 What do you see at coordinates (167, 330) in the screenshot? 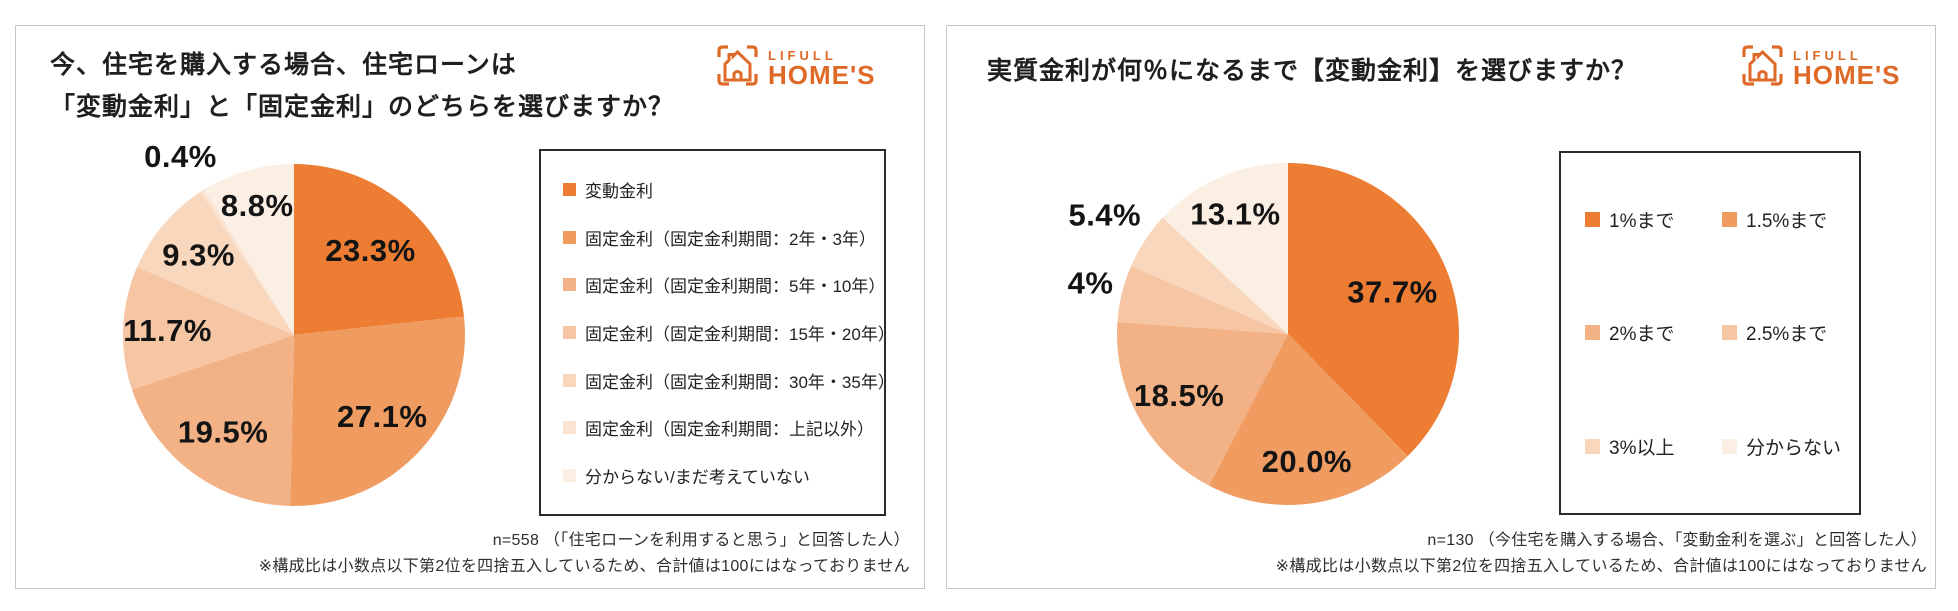
I see `pie-slice-value-label: 11.7%` at bounding box center [167, 330].